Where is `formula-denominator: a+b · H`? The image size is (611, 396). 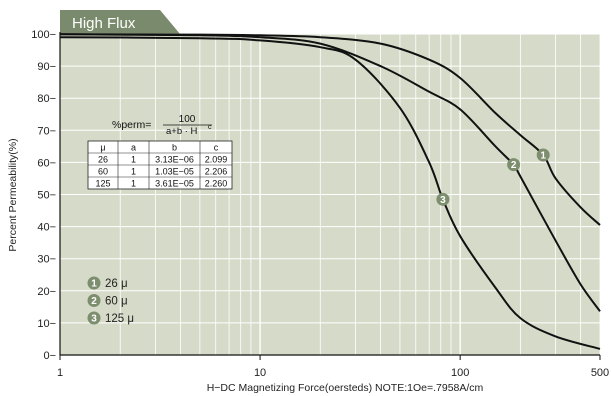
formula-denominator: a+b · H is located at coordinates (182, 131).